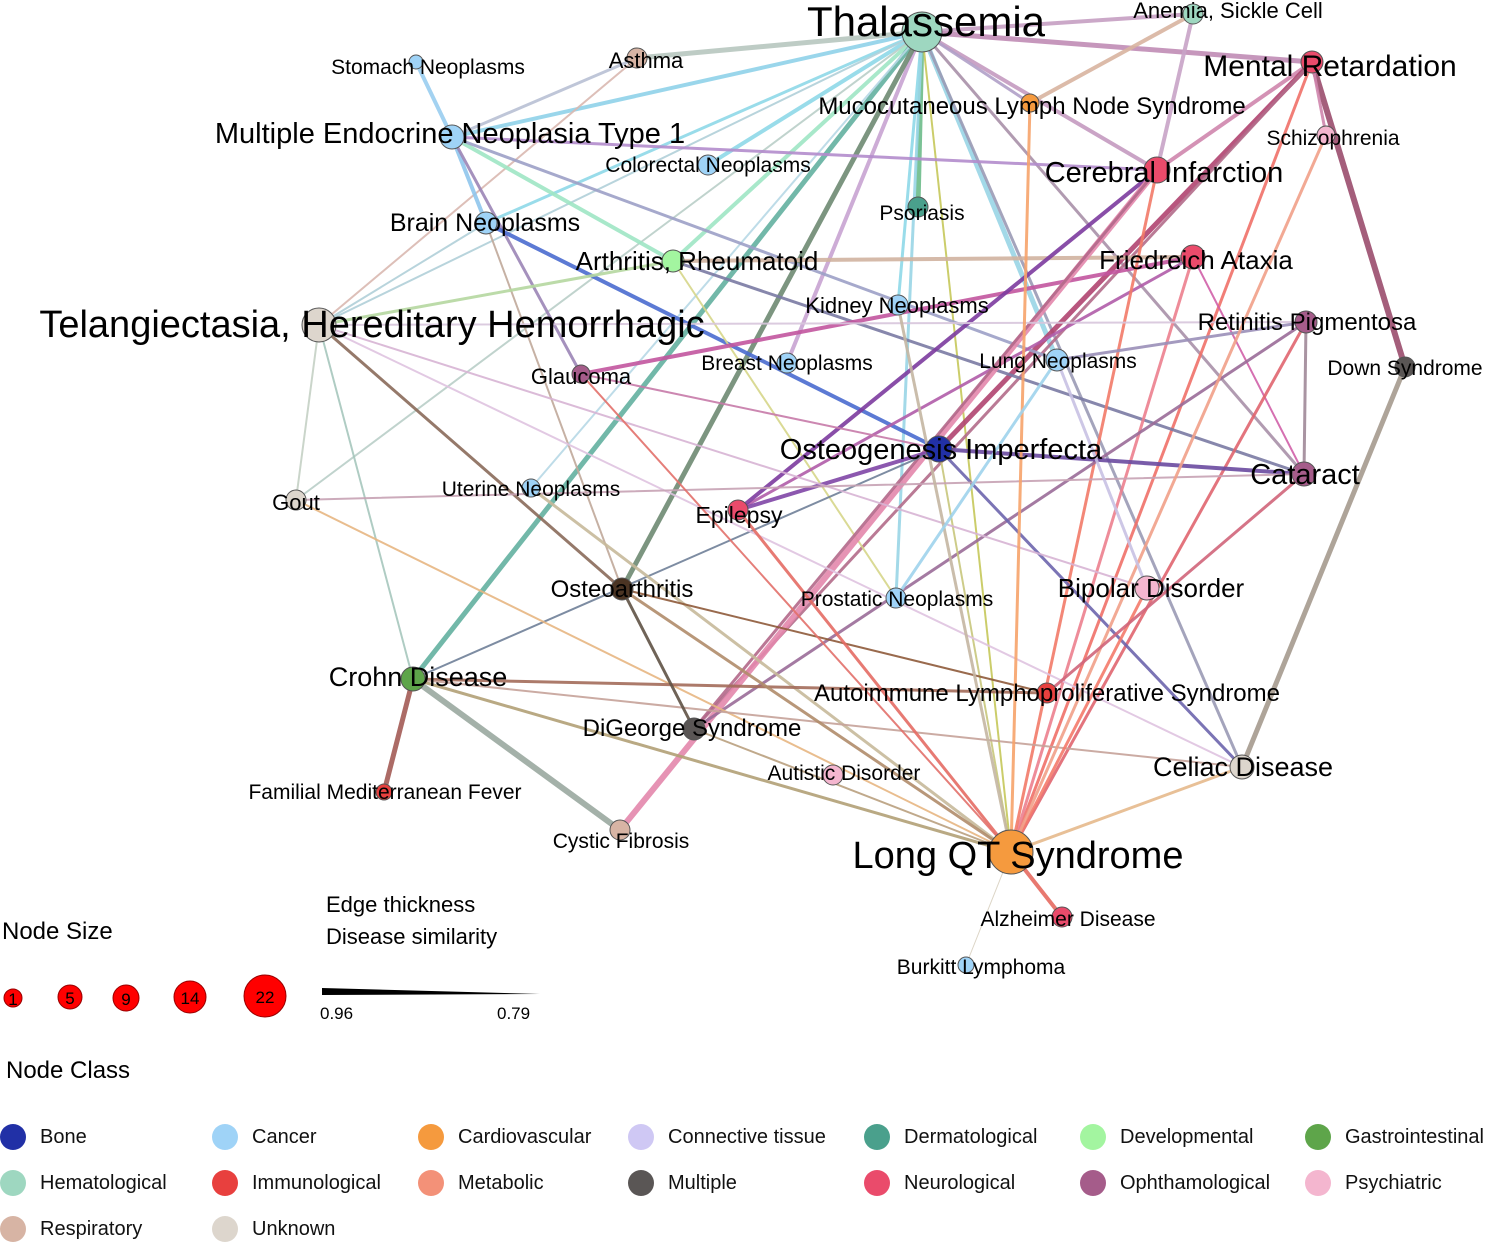  Describe the element at coordinates (273, 1229) in the screenshot. I see `class-legend-item-unknown: Unknown` at that location.